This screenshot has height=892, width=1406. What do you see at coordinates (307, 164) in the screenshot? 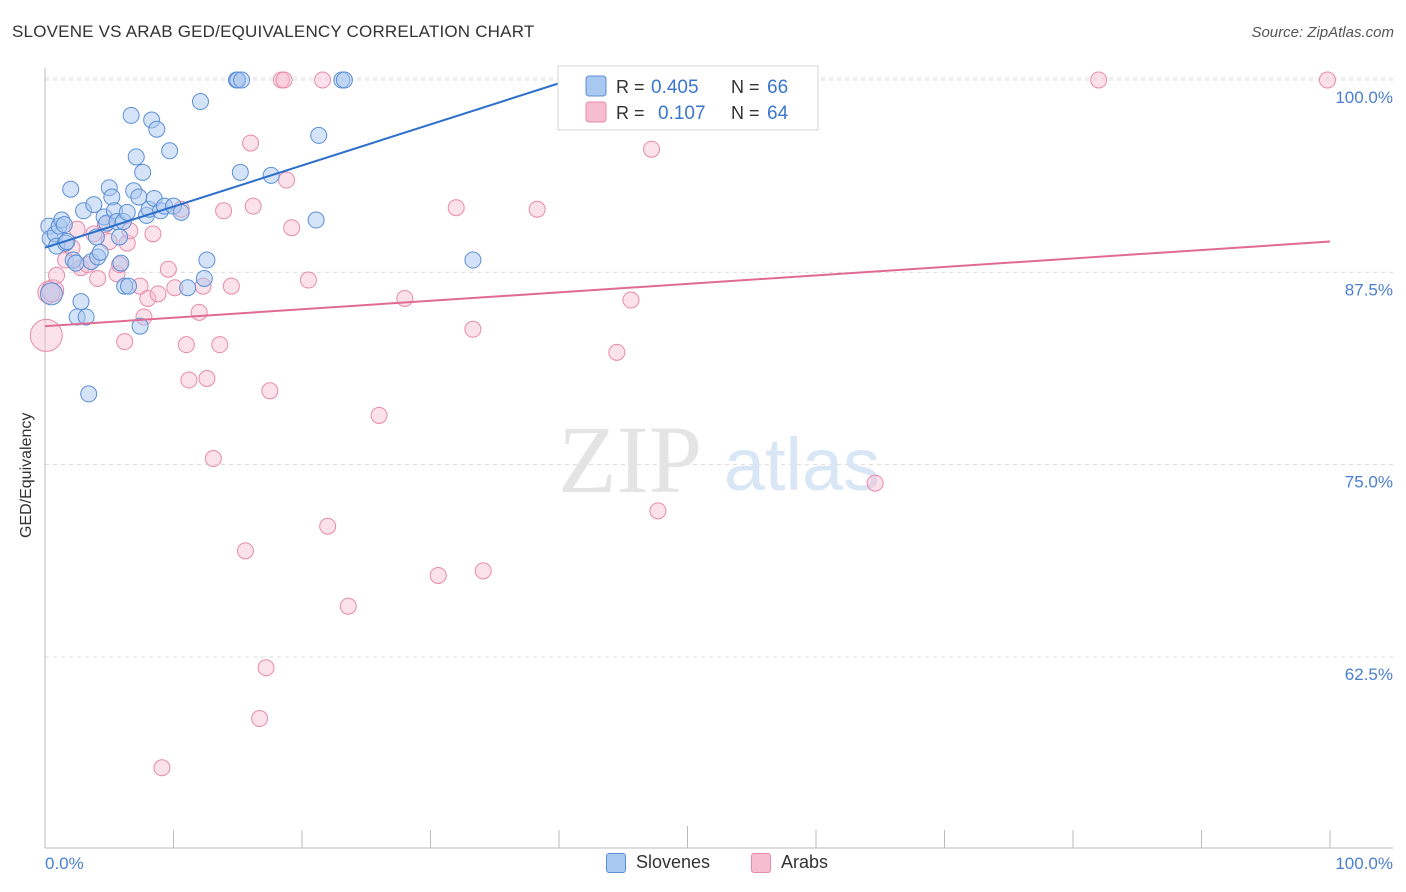
I see `trend-line-slovenes` at bounding box center [307, 164].